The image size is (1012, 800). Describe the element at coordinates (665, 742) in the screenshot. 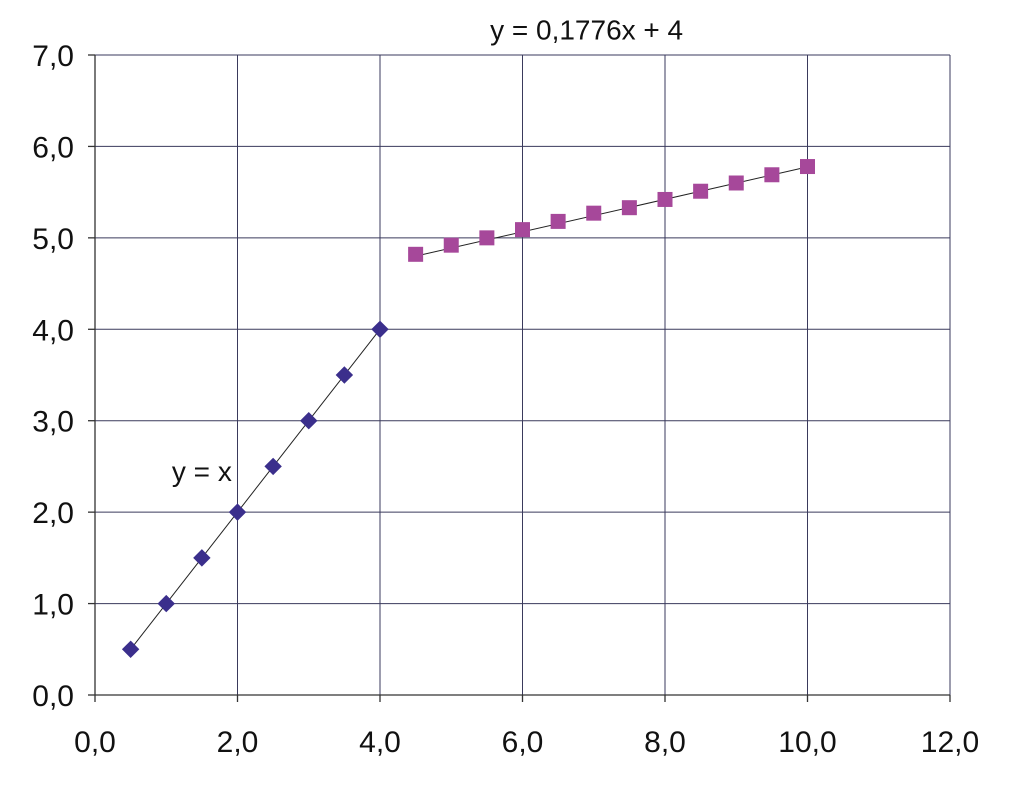

I see `x-tick-label: 8,0` at that location.